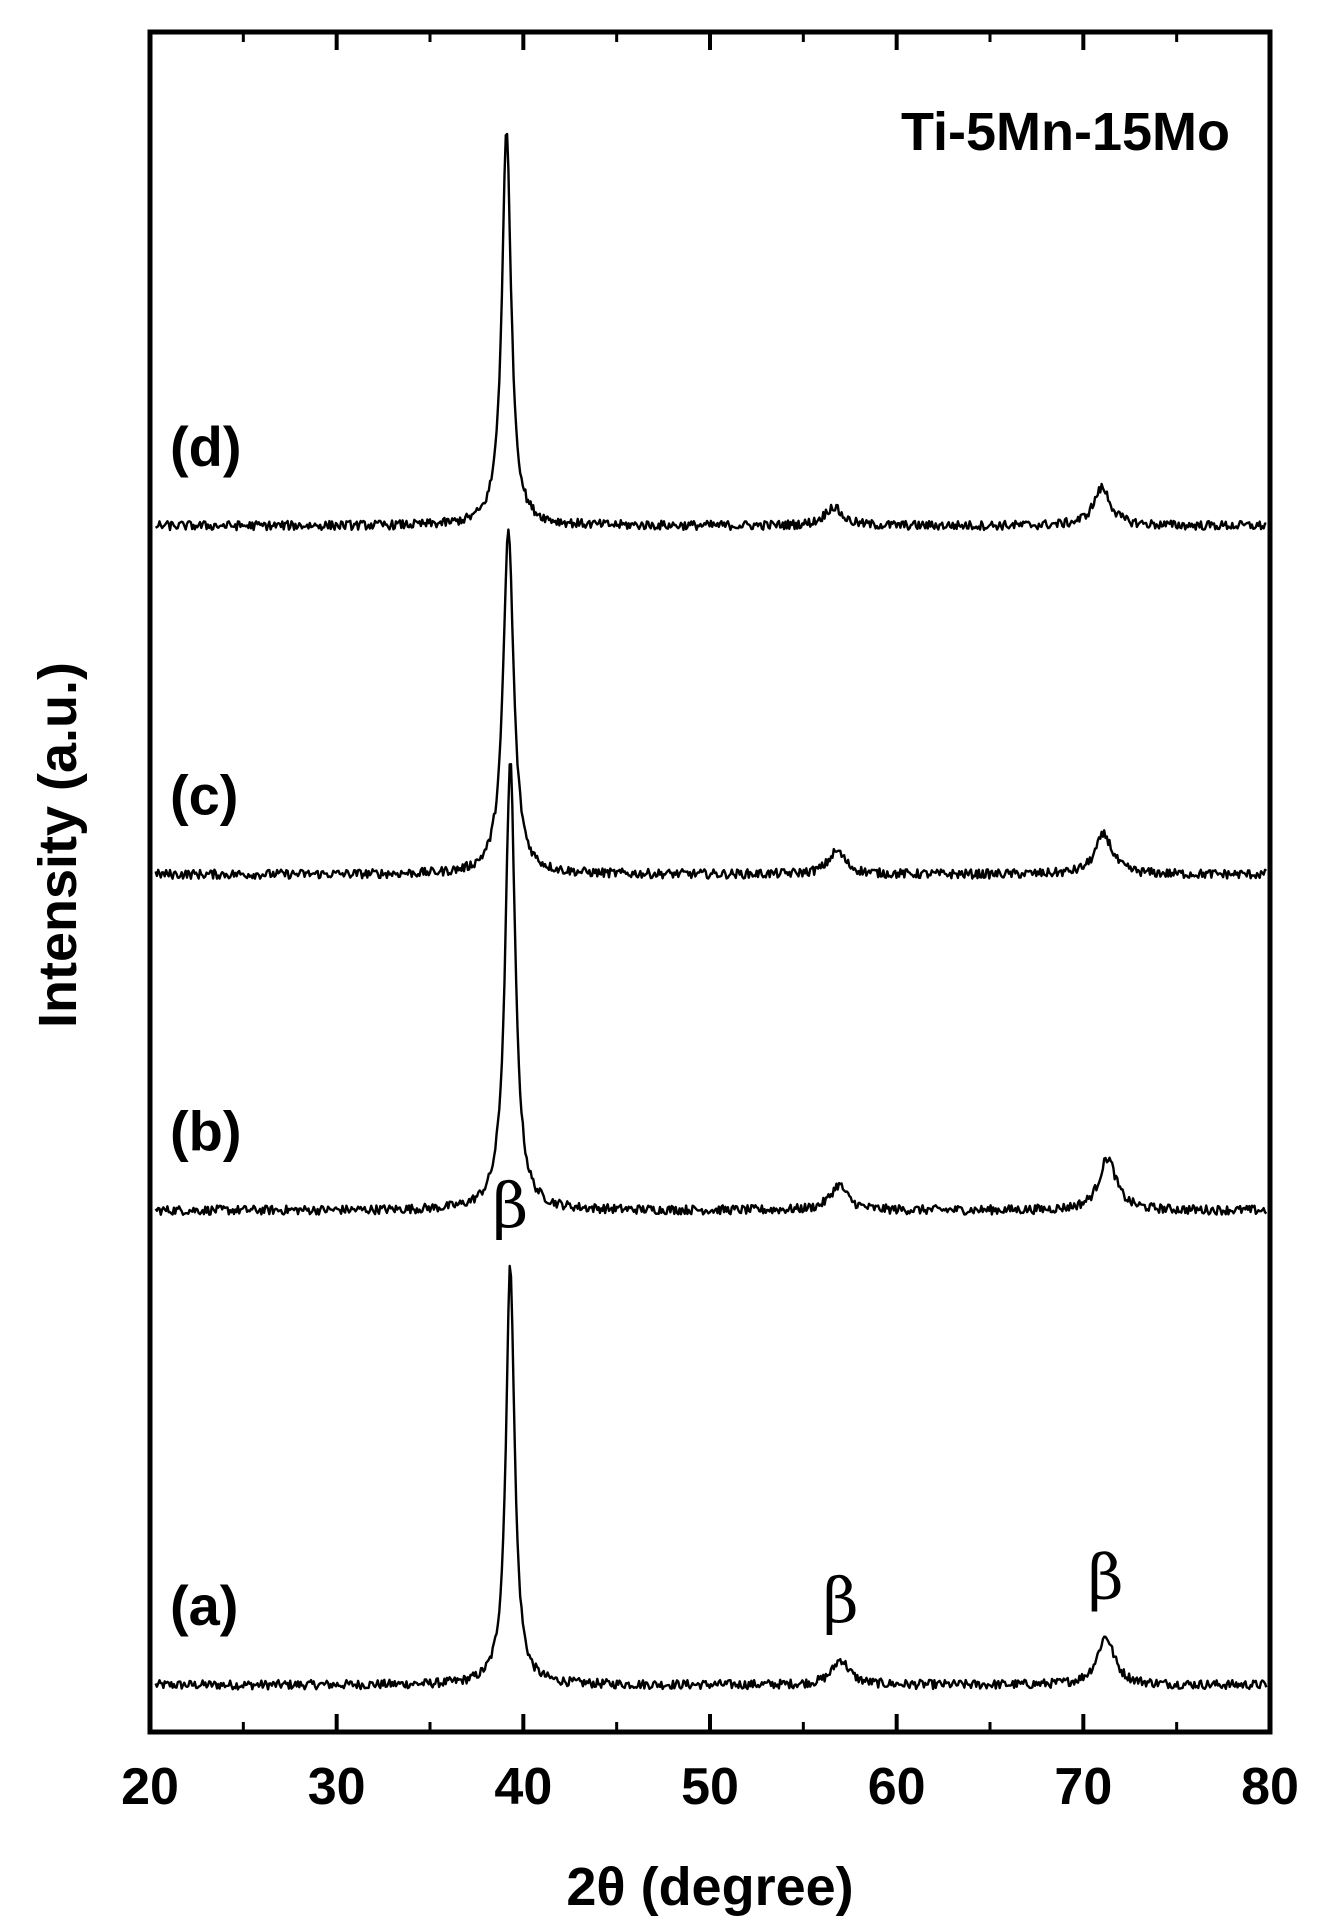 The height and width of the screenshot is (1931, 1318). What do you see at coordinates (807, 1403) in the screenshot?
I see `peak-labels: β β β` at bounding box center [807, 1403].